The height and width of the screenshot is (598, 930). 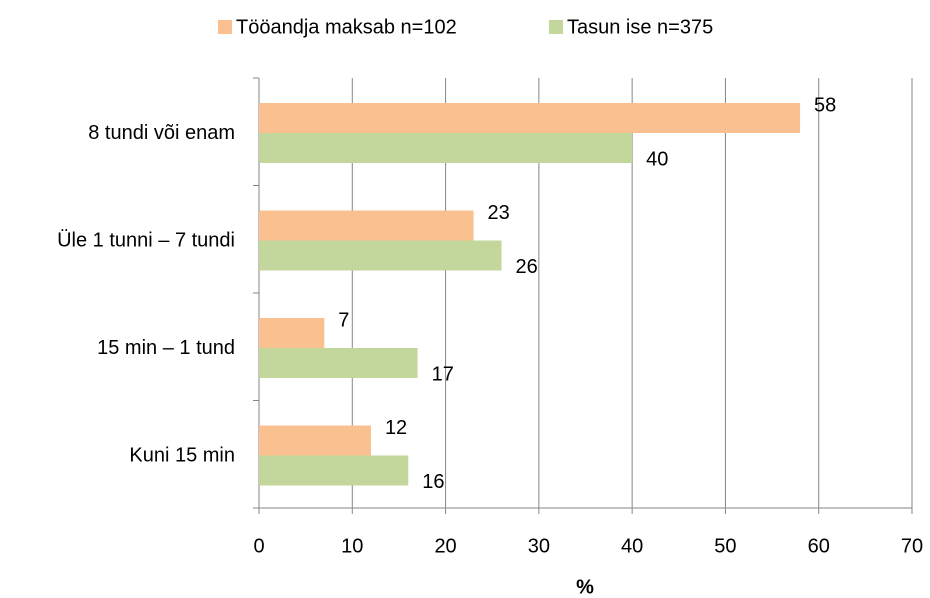 What do you see at coordinates (499, 213) in the screenshot?
I see `data-label: 23` at bounding box center [499, 213].